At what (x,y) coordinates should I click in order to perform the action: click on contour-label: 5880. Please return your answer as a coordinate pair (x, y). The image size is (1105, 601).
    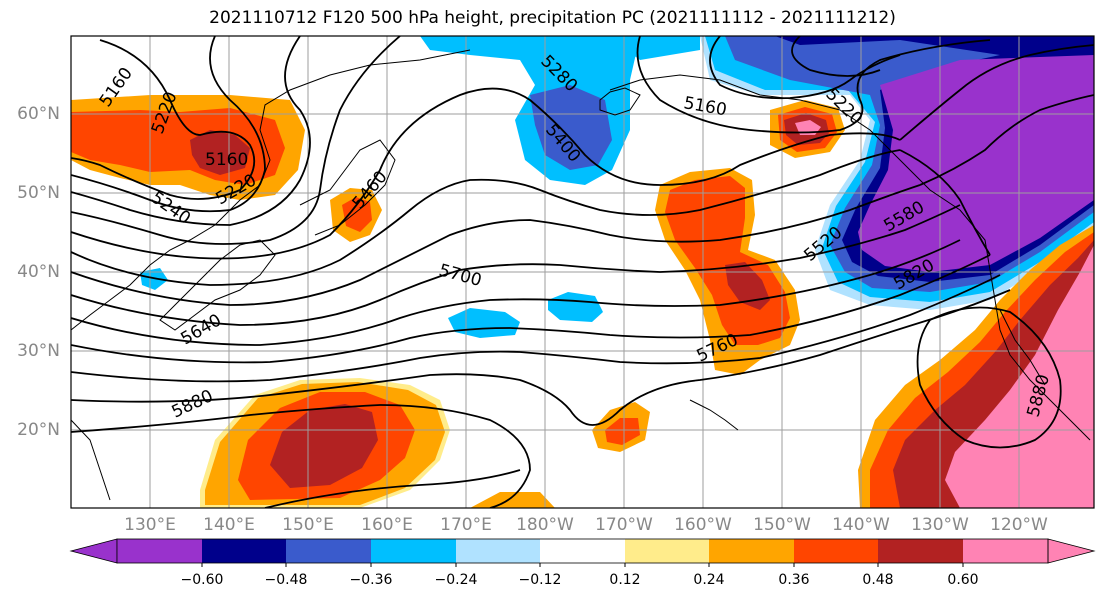
    Looking at the image, I should click on (193, 404).